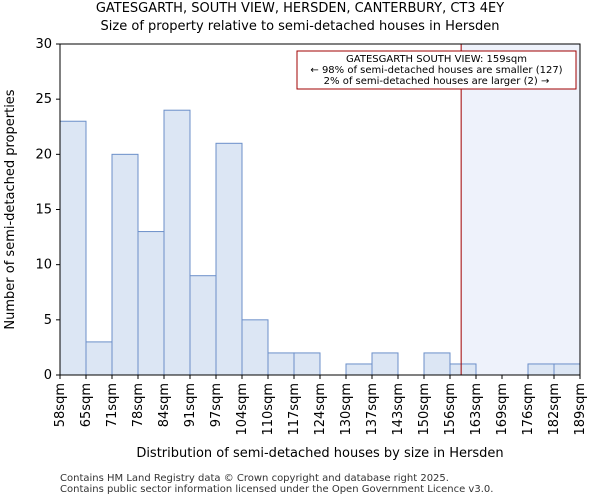 The width and height of the screenshot is (600, 500). What do you see at coordinates (43, 154) in the screenshot?
I see `y-tick-label-20: 20` at bounding box center [43, 154].